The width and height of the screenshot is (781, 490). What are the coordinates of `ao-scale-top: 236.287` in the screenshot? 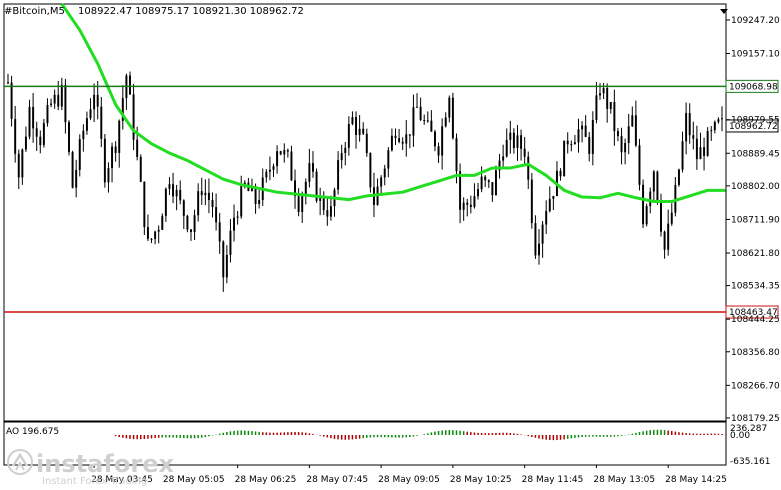 It's located at (748, 429).